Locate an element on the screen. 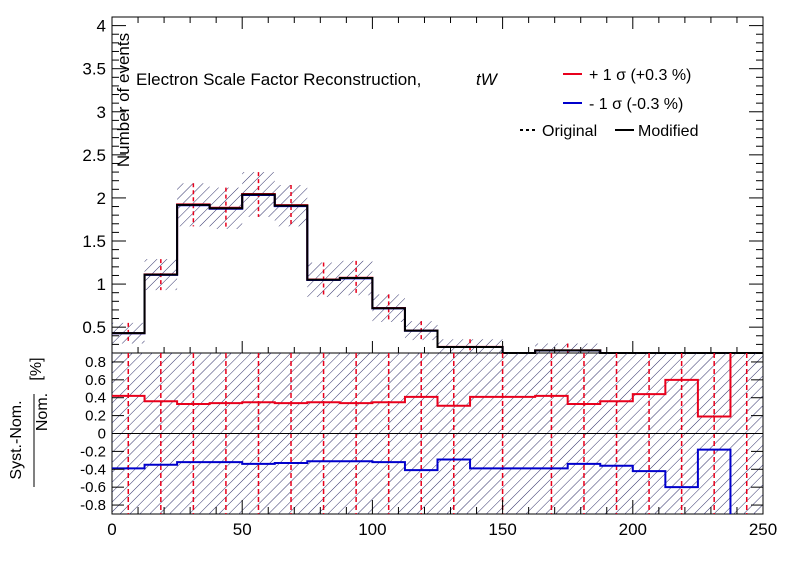 This screenshot has height=572, width=796. legend-modified-label: Modified is located at coordinates (668, 131).